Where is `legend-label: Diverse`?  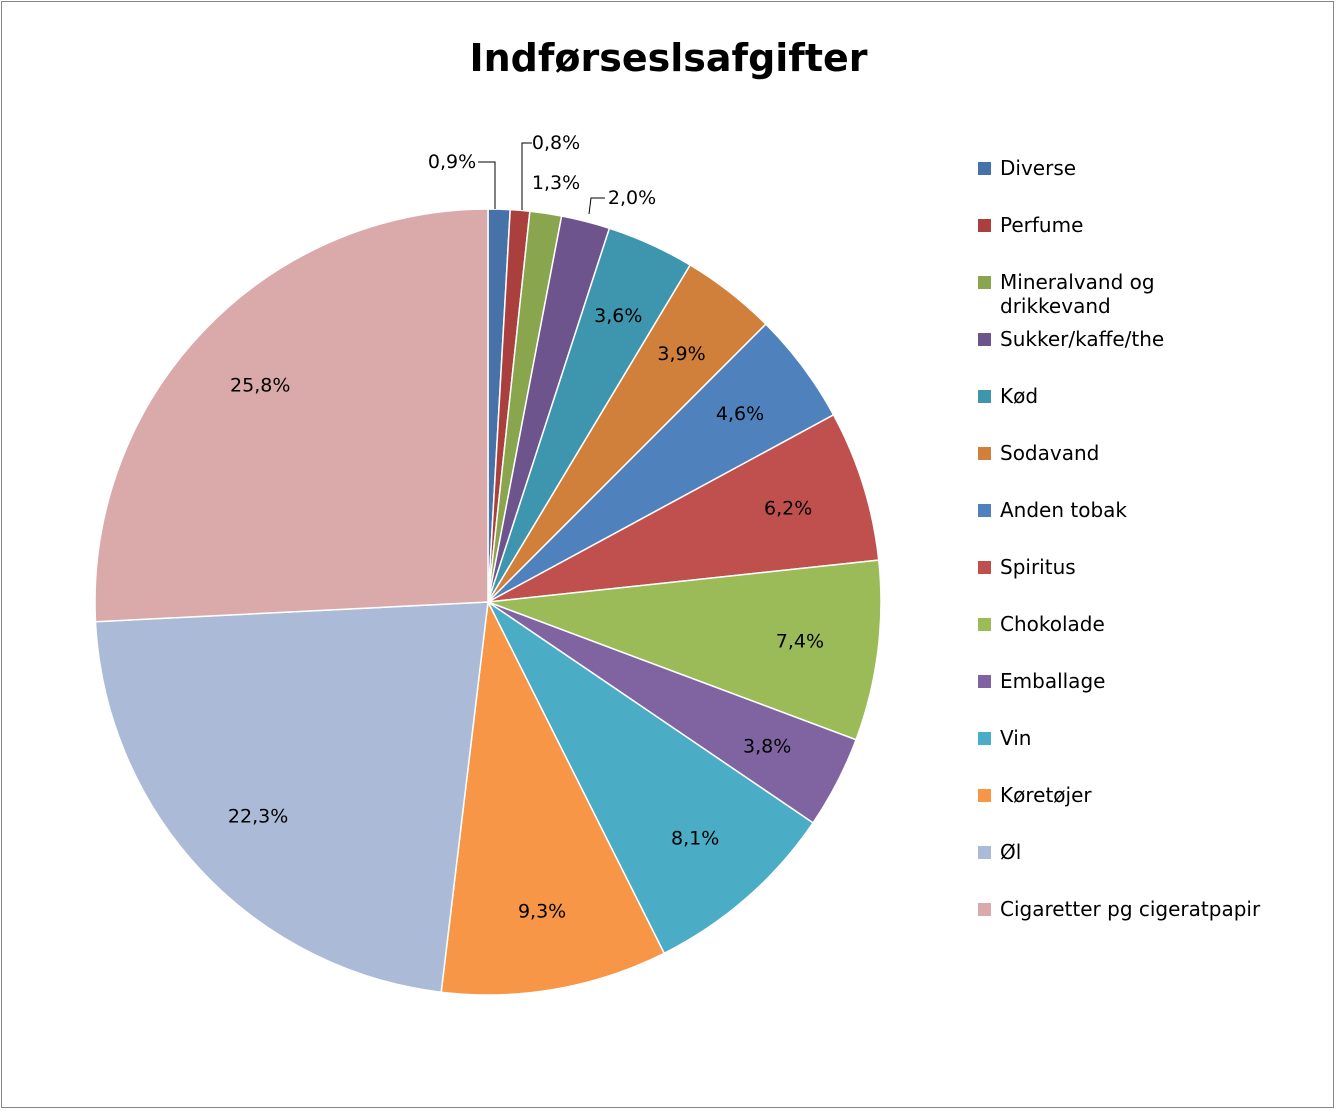
legend-label: Diverse is located at coordinates (1038, 168).